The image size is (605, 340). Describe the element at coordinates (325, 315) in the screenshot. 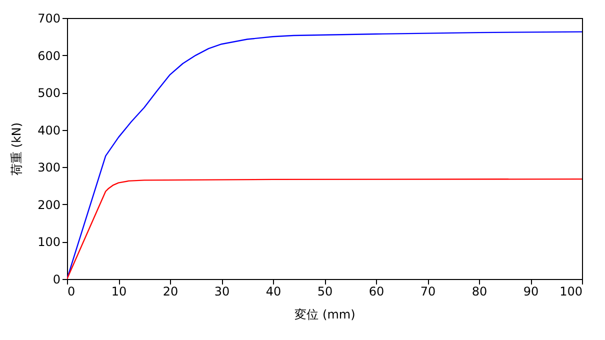

I see `x-axis-title: 変位 (mm)` at that location.